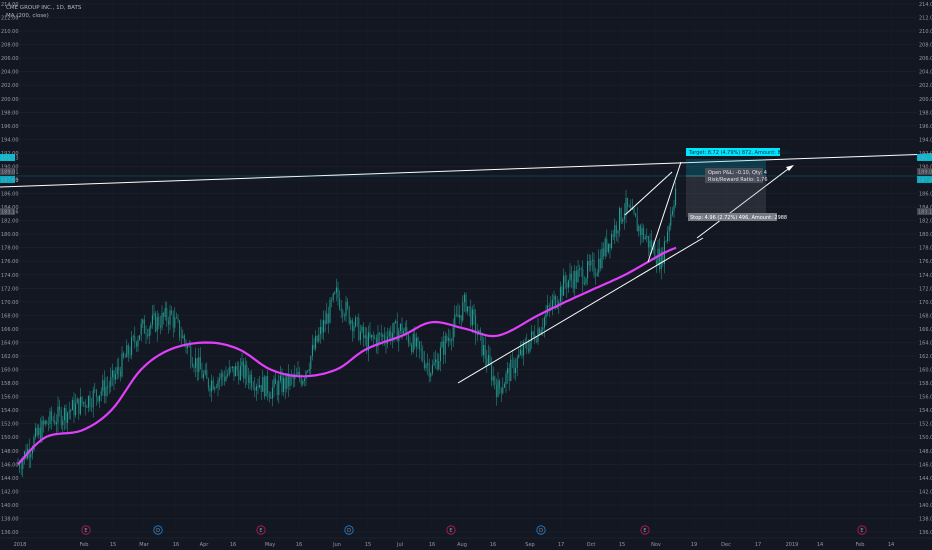 The height and width of the screenshot is (550, 932). I want to click on price-tag-2-text: 189.01, so click(925, 173).